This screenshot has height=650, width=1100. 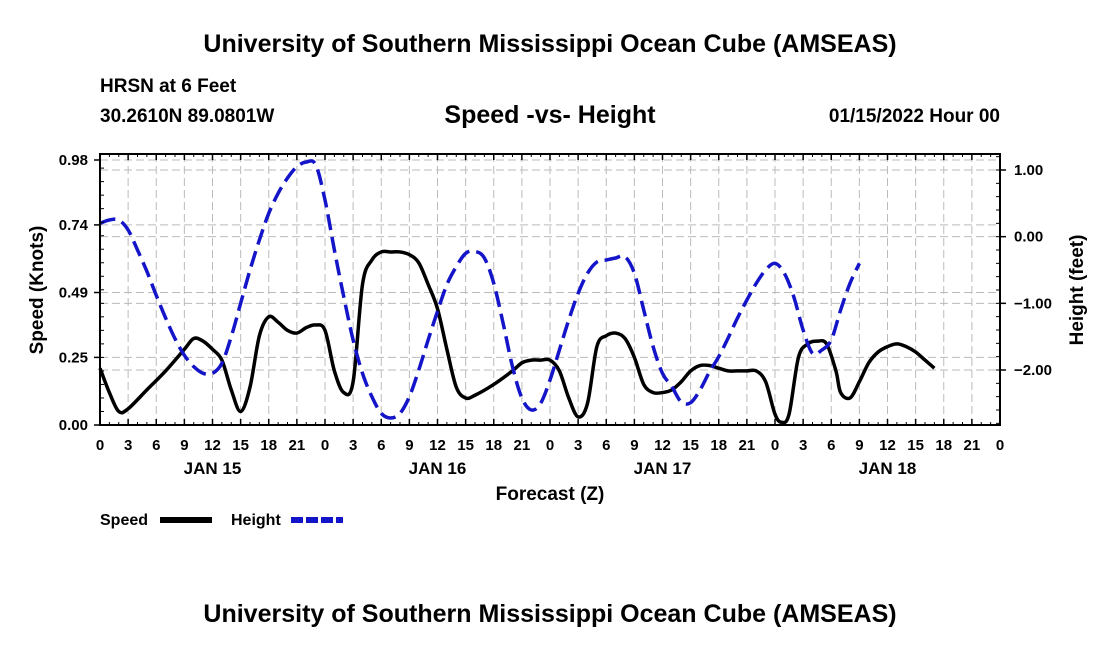 I want to click on day-labels: JAN 15 JAN 16 JAN 17 JAN 18, so click(x=550, y=468).